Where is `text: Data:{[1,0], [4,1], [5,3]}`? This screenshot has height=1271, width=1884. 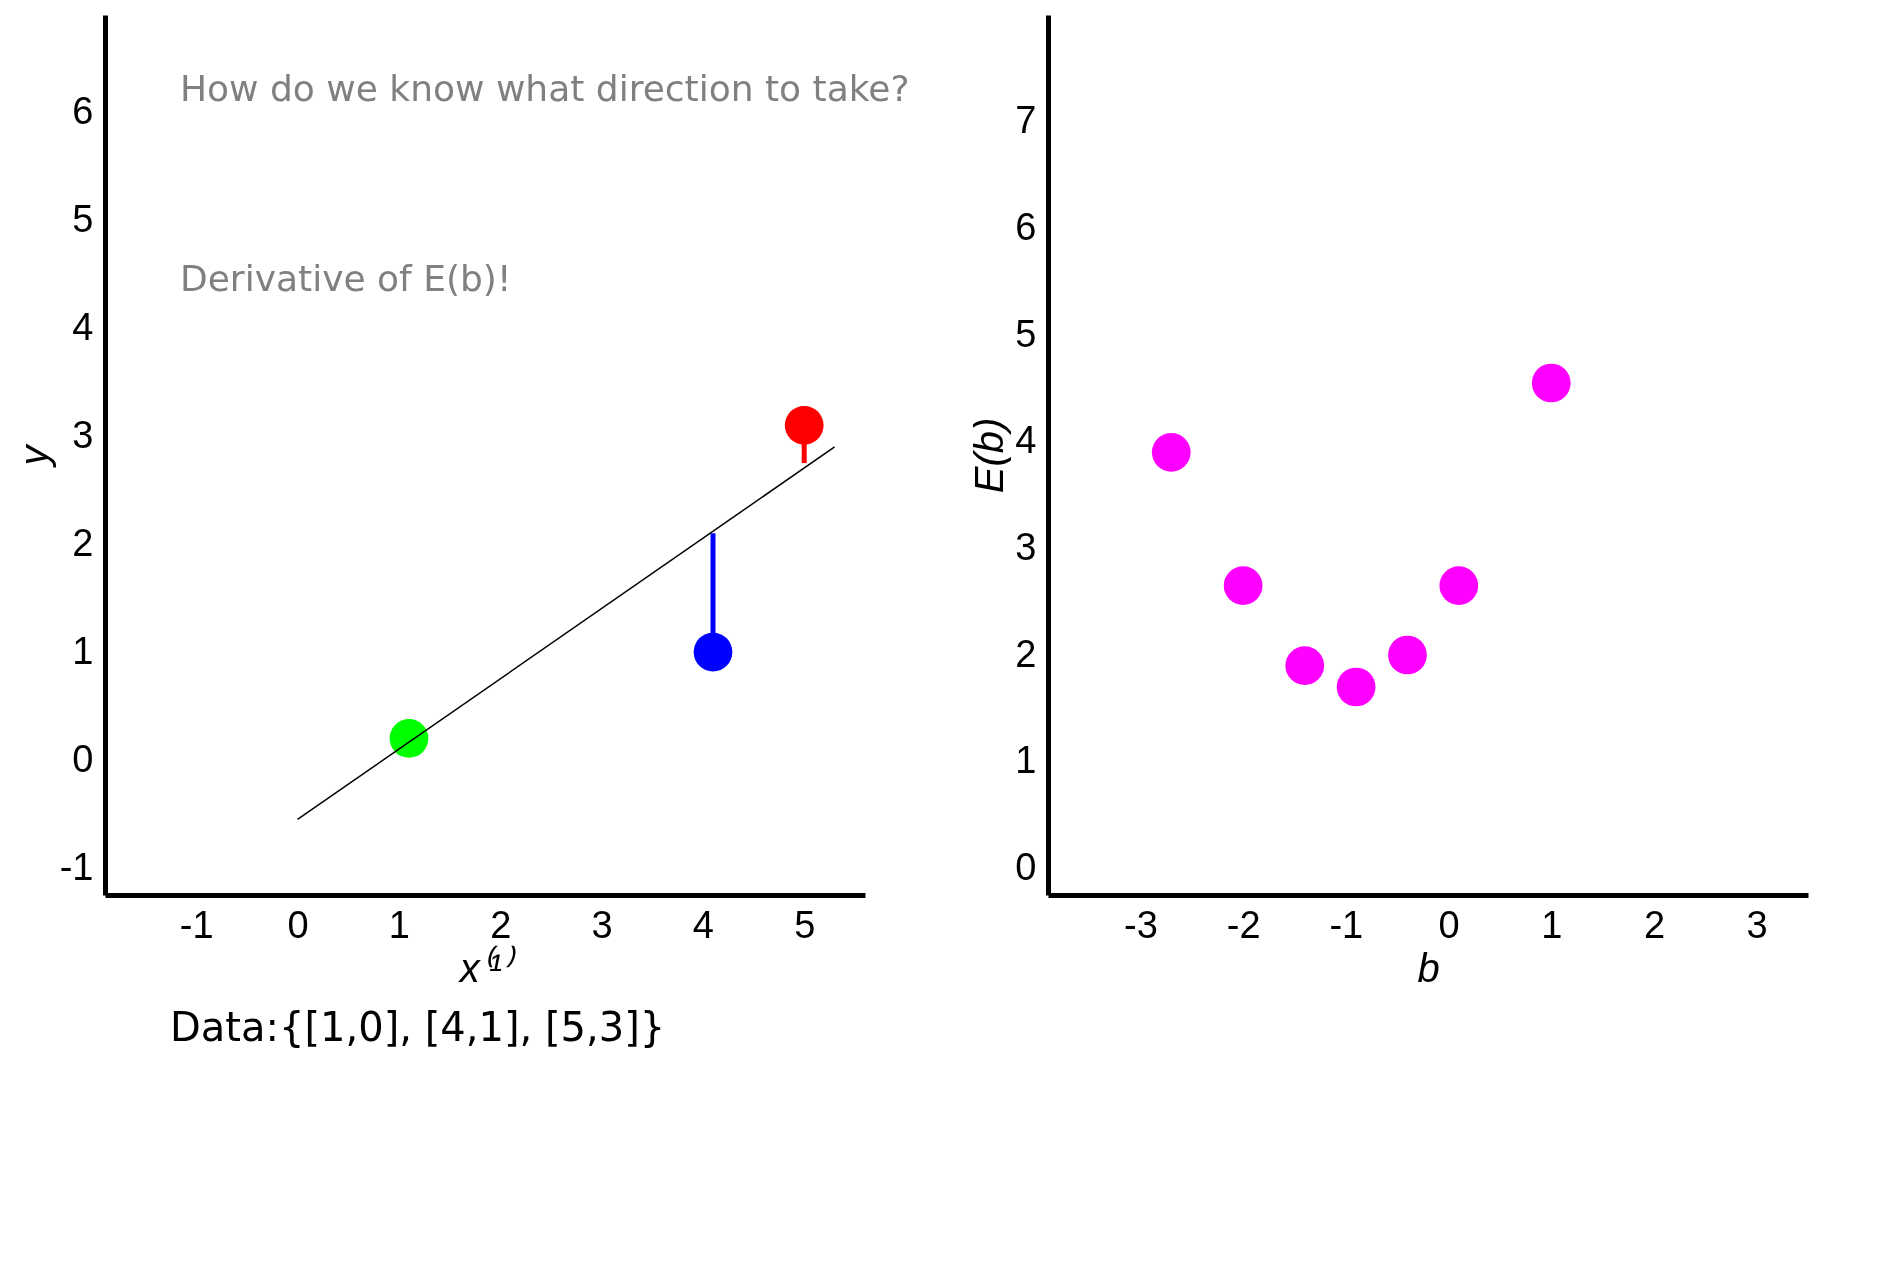
text: Data:{[1,0], [4,1], [5,3]} is located at coordinates (418, 1027).